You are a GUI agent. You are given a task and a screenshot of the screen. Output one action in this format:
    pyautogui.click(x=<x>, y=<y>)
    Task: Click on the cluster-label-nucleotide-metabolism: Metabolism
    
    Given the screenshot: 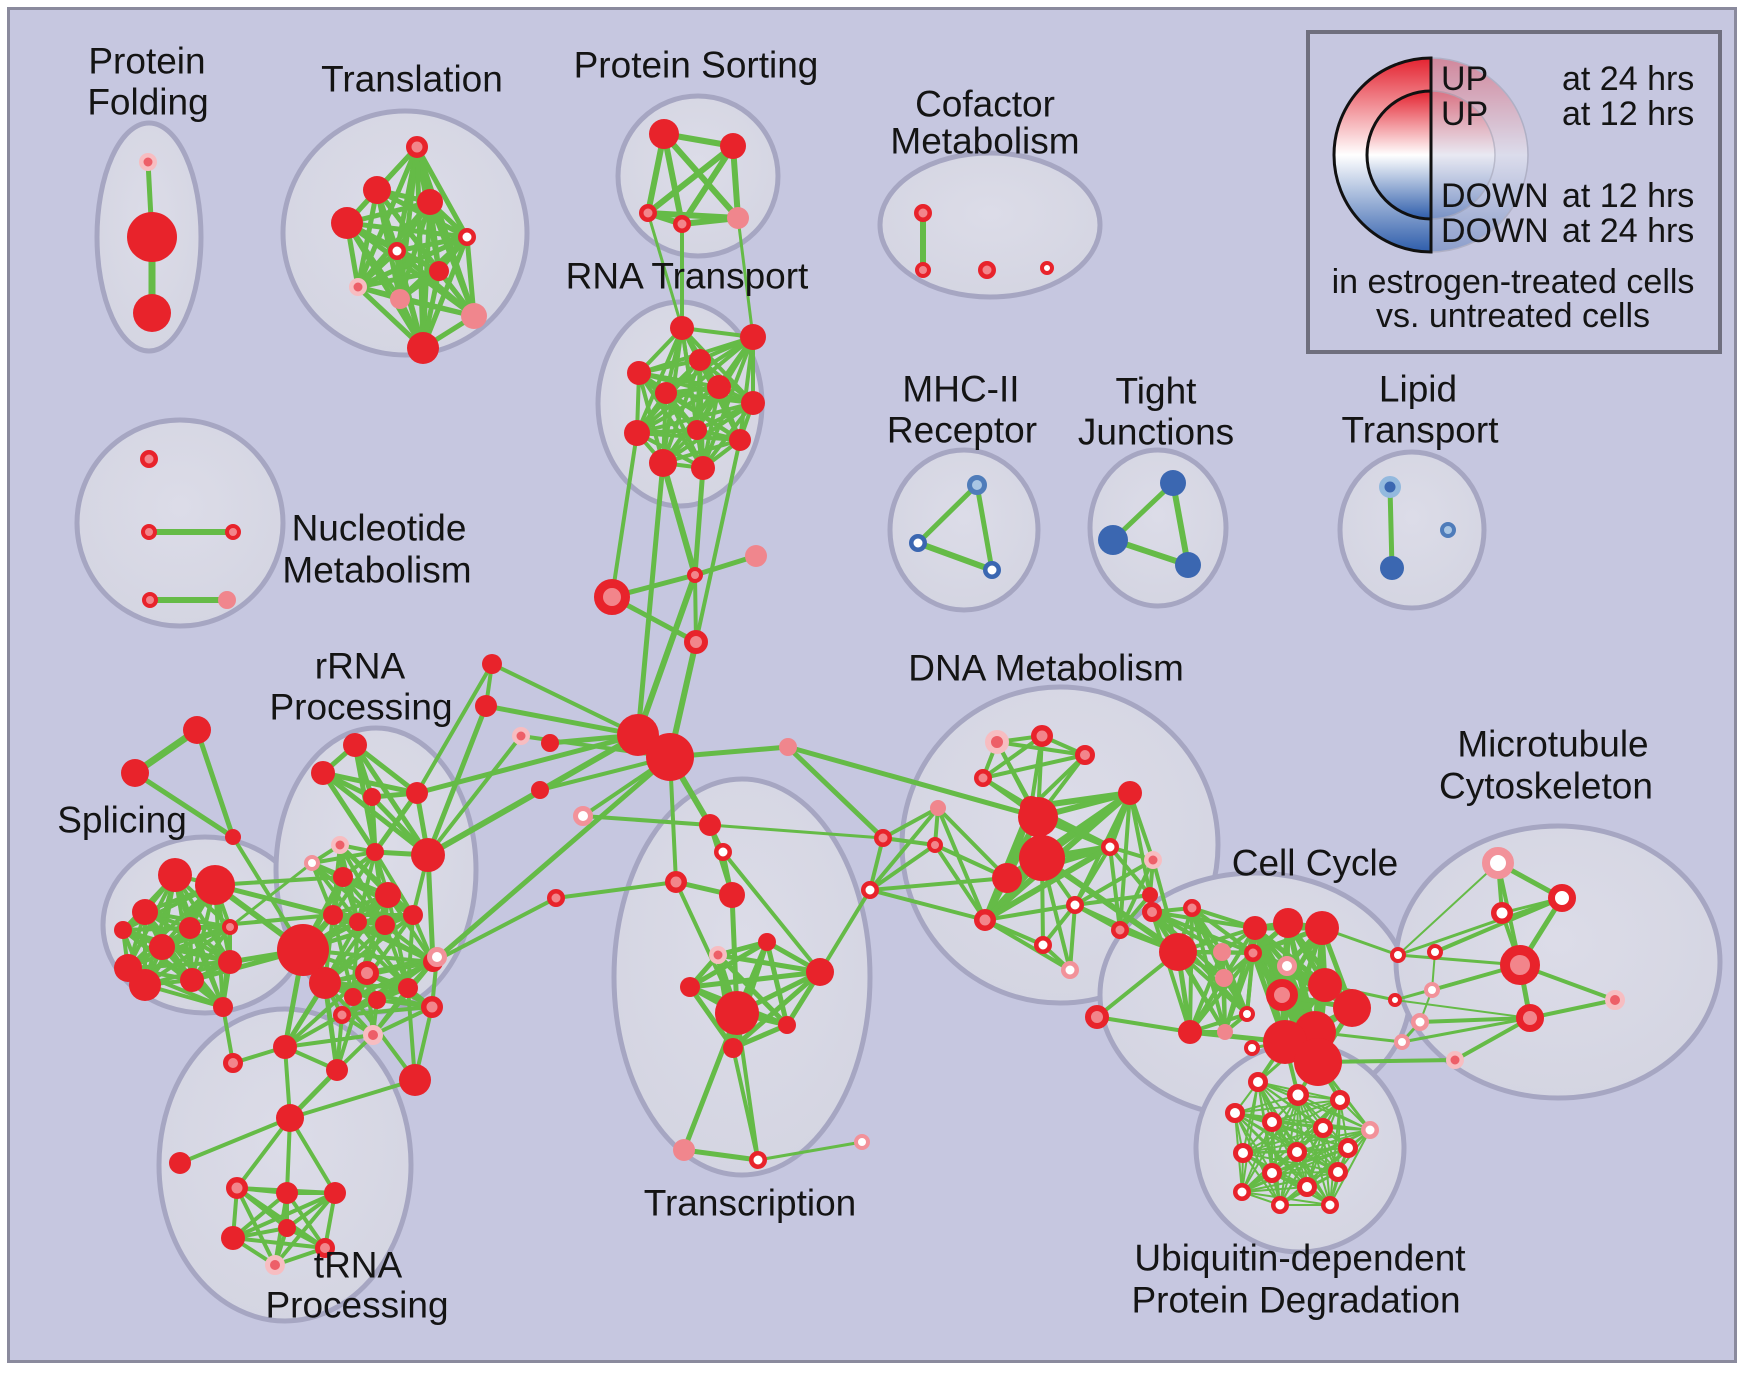 What is the action you would take?
    pyautogui.click(x=376, y=570)
    